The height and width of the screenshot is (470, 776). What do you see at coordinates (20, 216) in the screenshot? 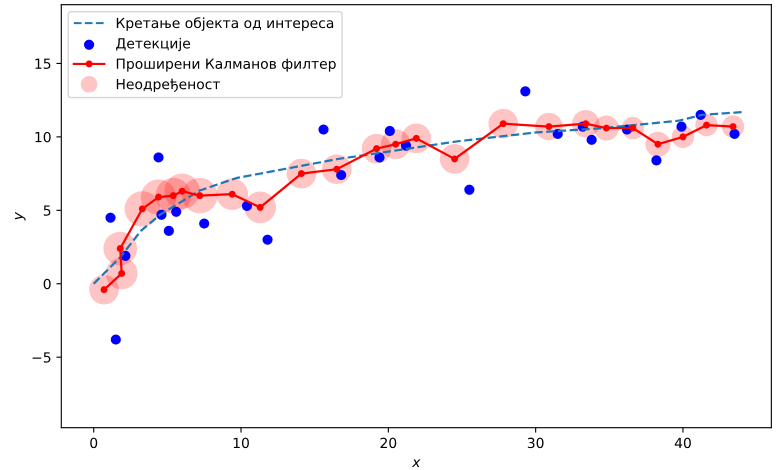
I see `y-axis-title: y` at bounding box center [20, 216].